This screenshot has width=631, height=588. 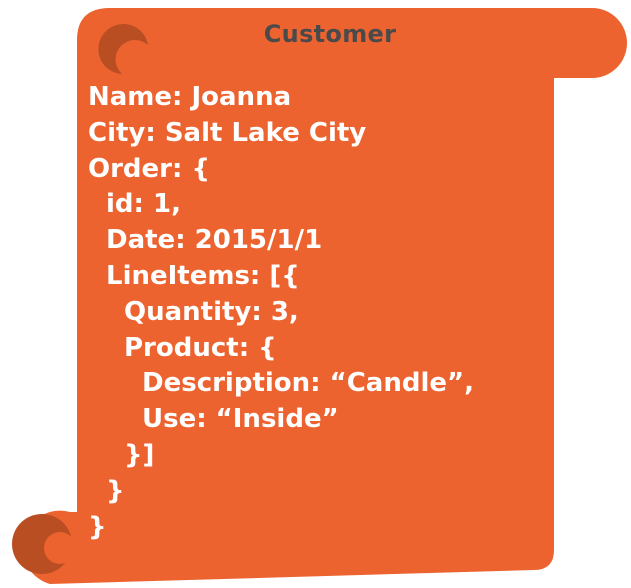 What do you see at coordinates (123, 49) in the screenshot?
I see `top-curl-icon` at bounding box center [123, 49].